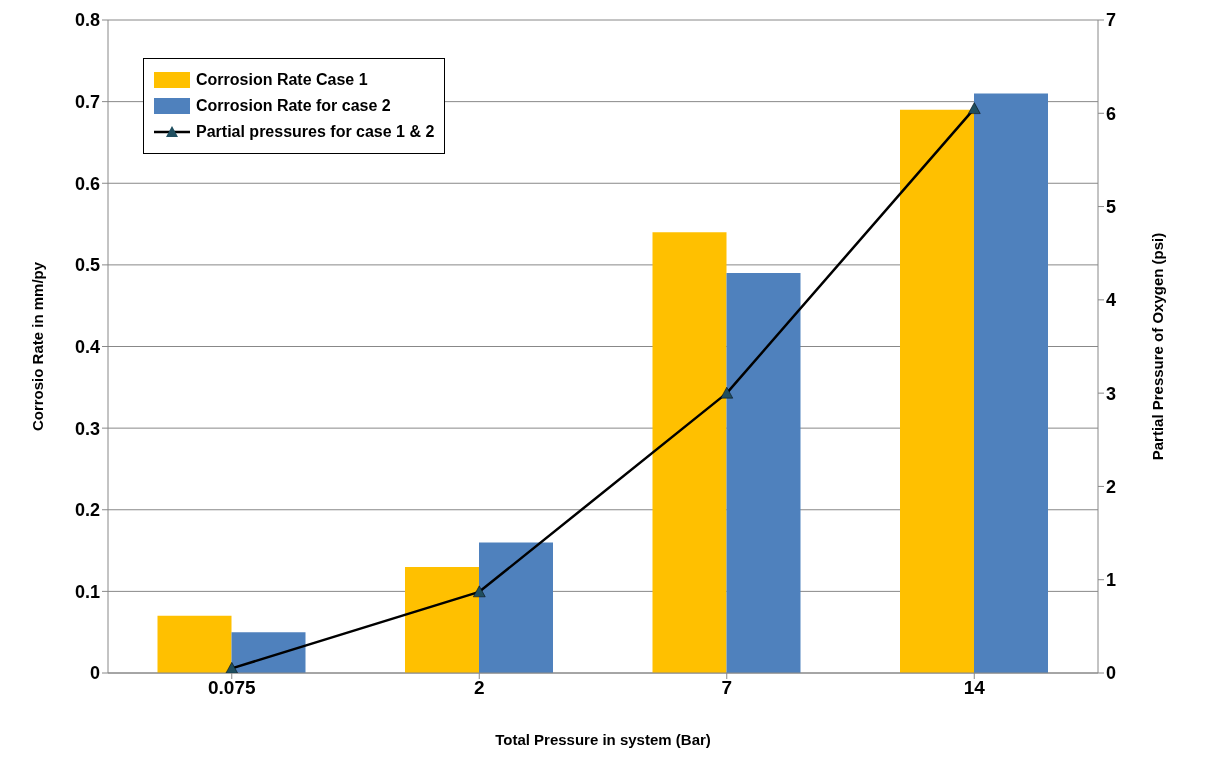  Describe the element at coordinates (87, 510) in the screenshot. I see `y-tick-label: 0.2` at that location.